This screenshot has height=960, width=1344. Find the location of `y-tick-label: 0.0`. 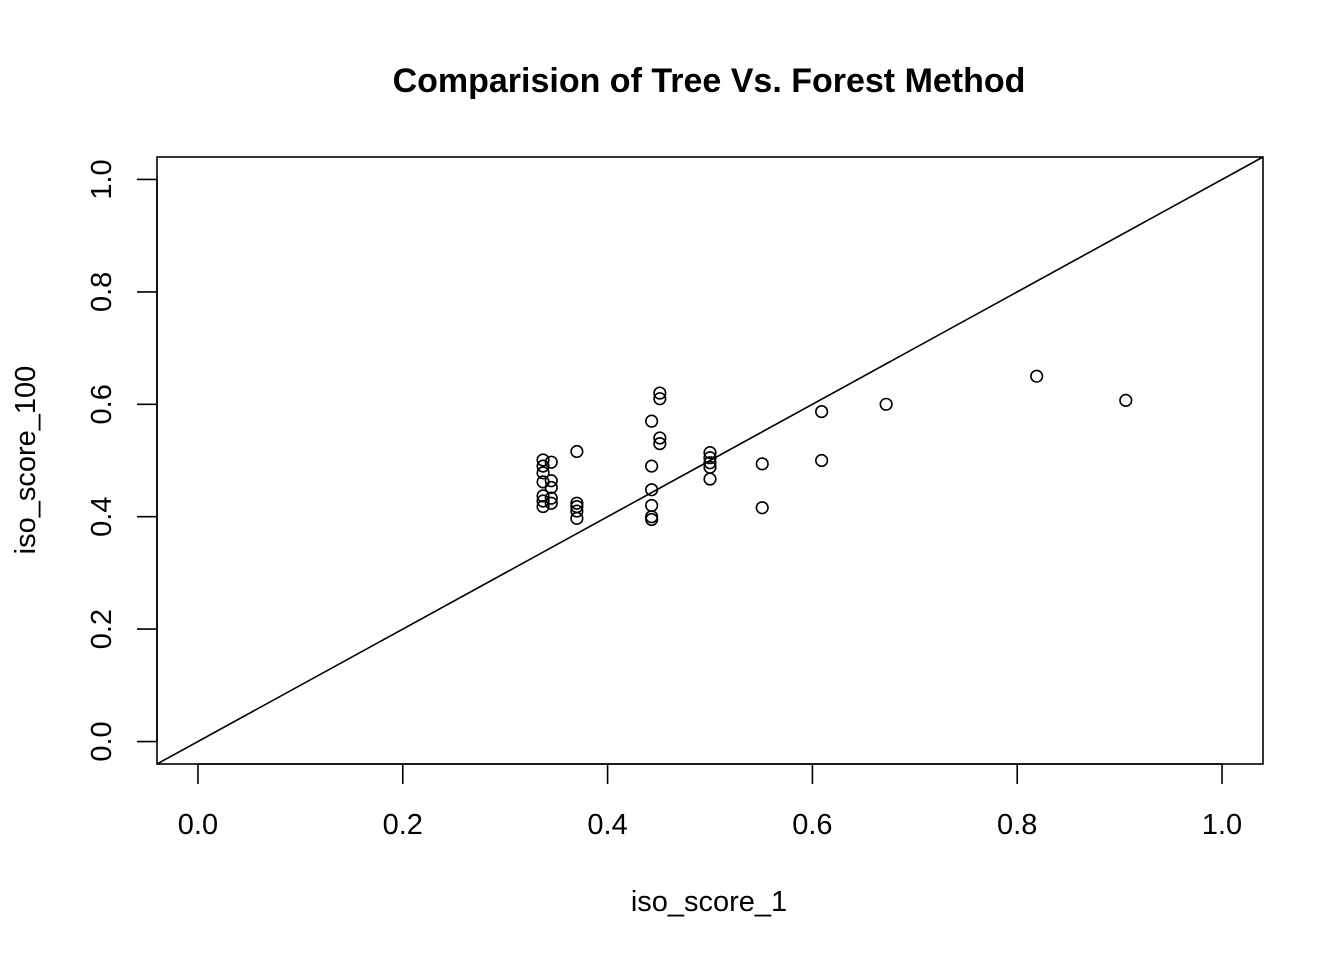

y-tick-label: 0.0 is located at coordinates (102, 741).